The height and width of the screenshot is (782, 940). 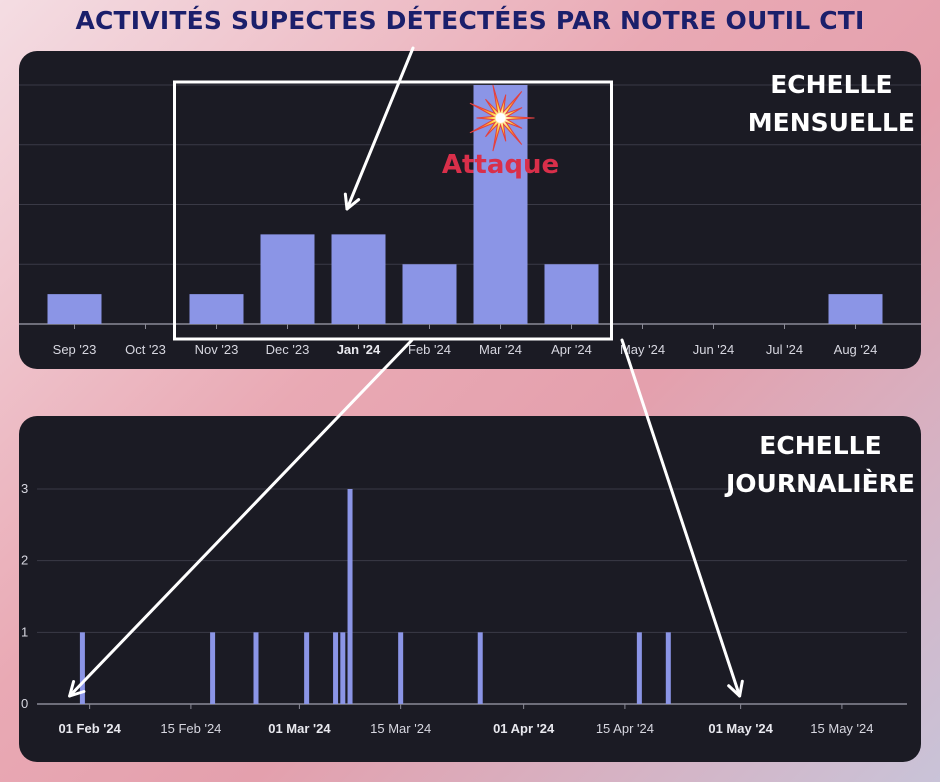 I want to click on daily-scale-label-line1: ECHELLE, so click(x=820, y=445).